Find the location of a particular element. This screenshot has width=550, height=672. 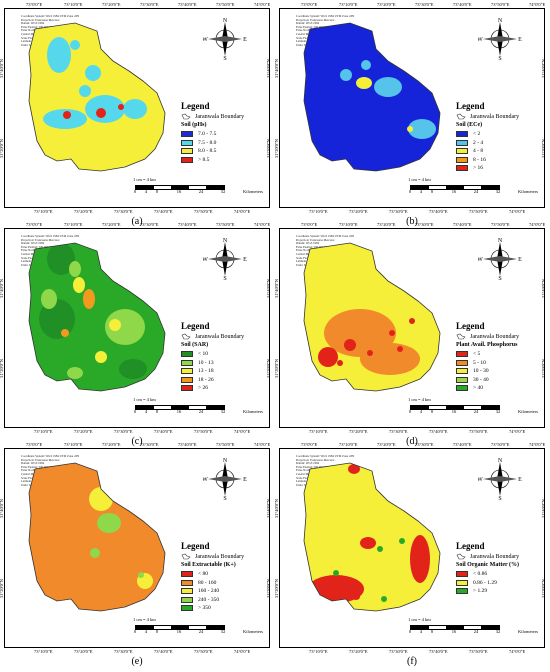

graticule-bottom-label: 73°30'0"E is located at coordinates (398, 211).